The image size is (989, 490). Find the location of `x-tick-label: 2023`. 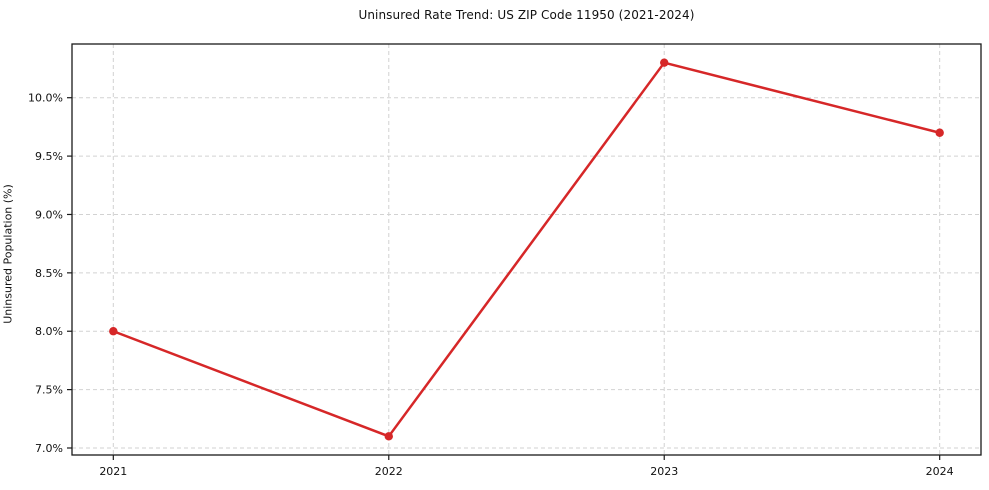

x-tick-label: 2023 is located at coordinates (664, 471).